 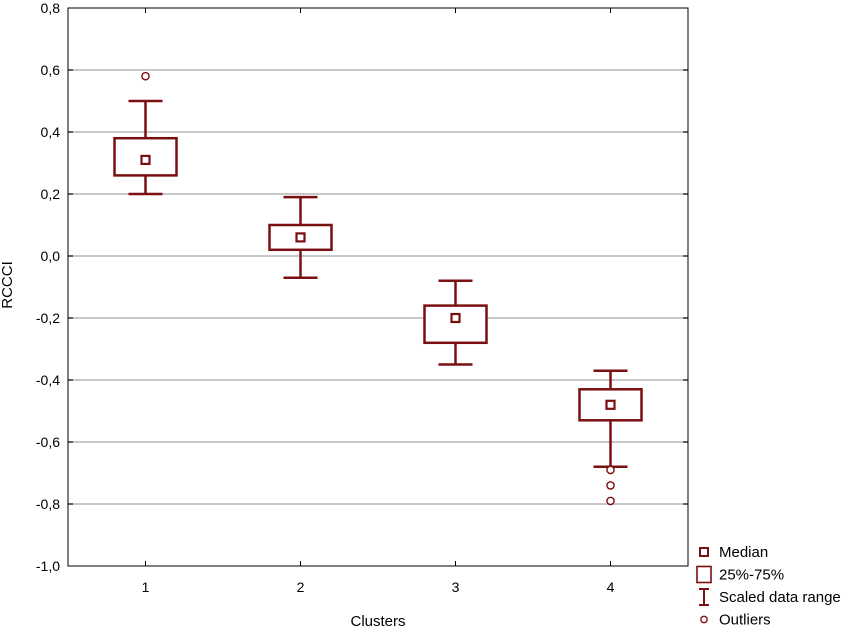 I want to click on legend-label: Scaled data range, so click(x=780, y=597).